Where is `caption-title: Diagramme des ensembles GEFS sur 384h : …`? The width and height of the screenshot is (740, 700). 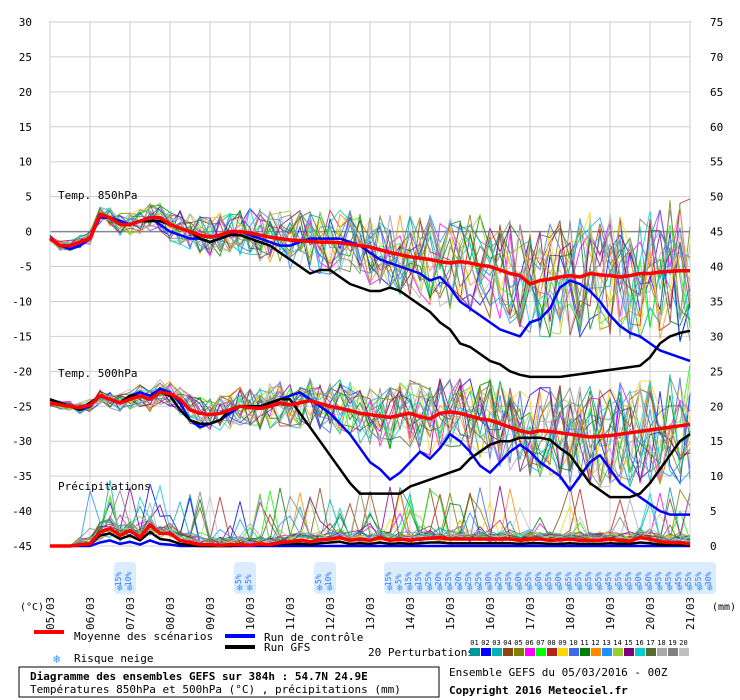 caption-title: Diagramme des ensembles GEFS sur 384h : … is located at coordinates (199, 676).